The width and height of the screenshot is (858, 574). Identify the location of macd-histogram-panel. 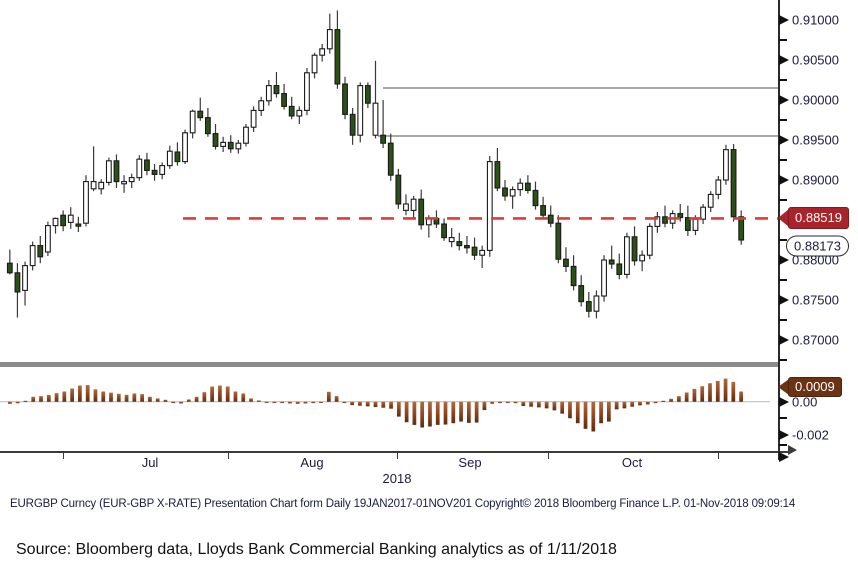
(389, 410).